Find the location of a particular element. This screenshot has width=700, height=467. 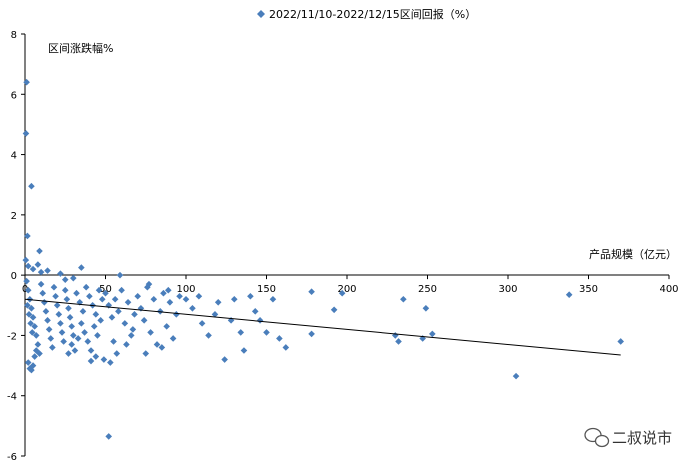

watermark: 二叔说市 is located at coordinates (628, 437).